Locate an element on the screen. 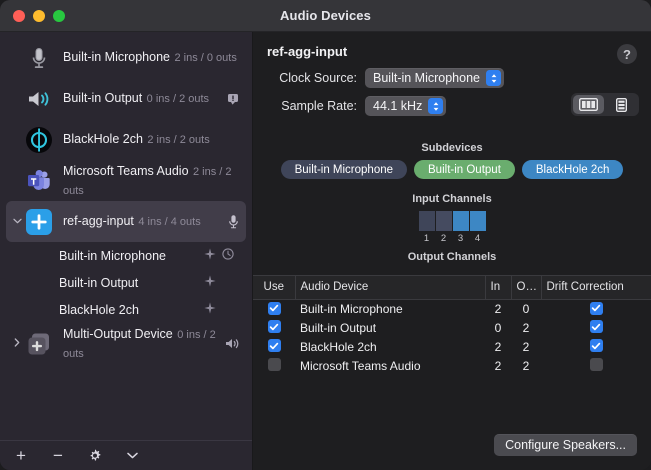  subdevice-name: Built-in Microphone is located at coordinates (112, 255).